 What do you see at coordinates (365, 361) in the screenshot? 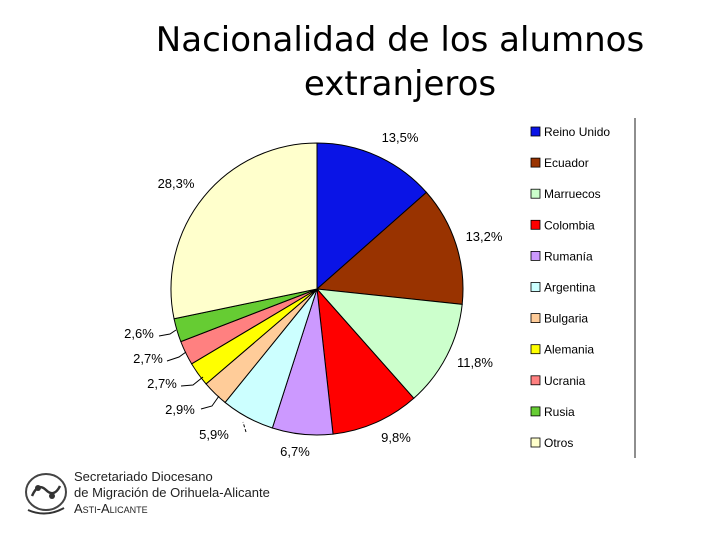
I see `pie-slice-colombia` at bounding box center [365, 361].